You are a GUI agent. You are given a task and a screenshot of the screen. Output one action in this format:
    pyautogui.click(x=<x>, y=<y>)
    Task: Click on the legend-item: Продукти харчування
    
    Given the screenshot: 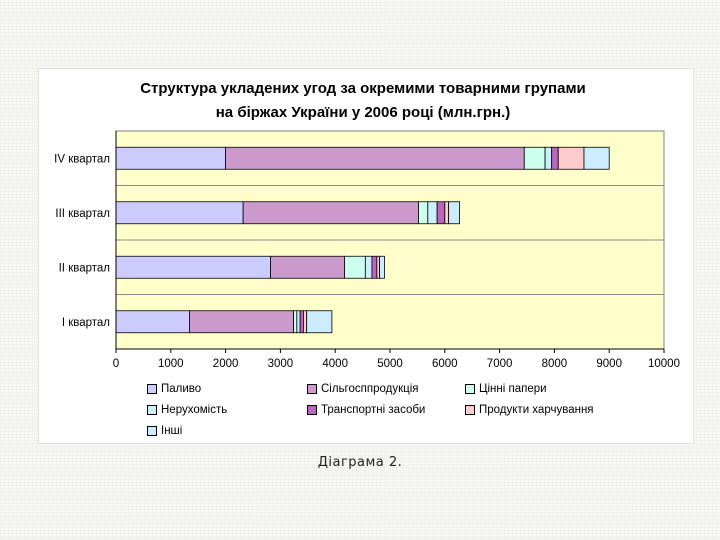 What is the action you would take?
    pyautogui.click(x=529, y=410)
    